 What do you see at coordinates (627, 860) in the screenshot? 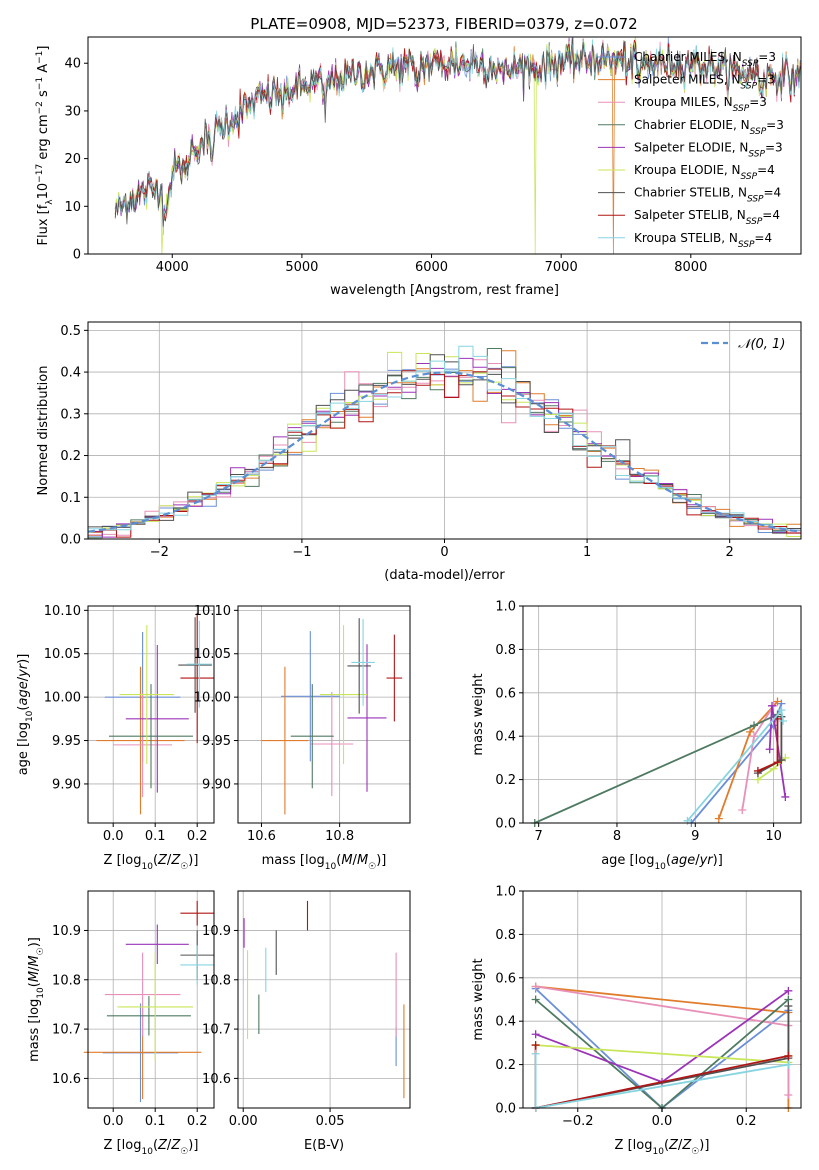
I see `label-part: age [log` at bounding box center [627, 860].